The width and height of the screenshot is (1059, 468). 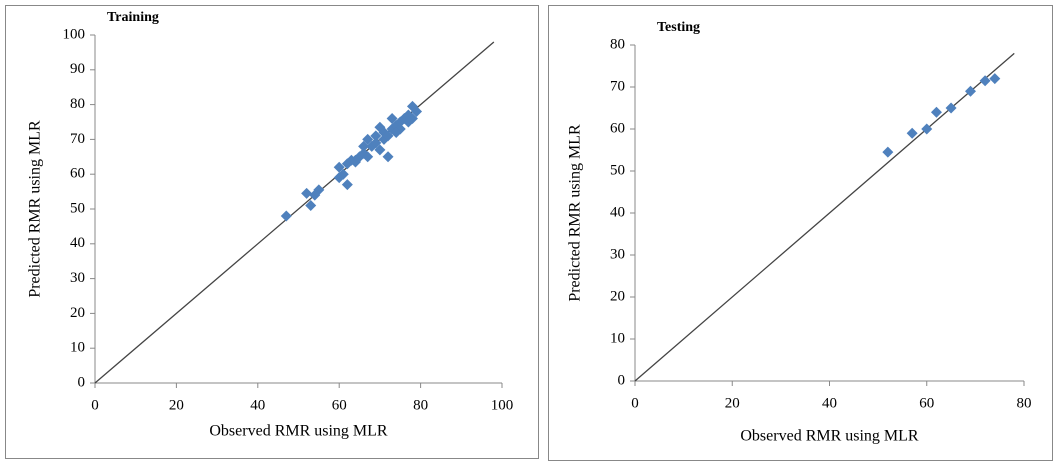 What do you see at coordinates (133, 17) in the screenshot?
I see `chart-title: Training` at bounding box center [133, 17].